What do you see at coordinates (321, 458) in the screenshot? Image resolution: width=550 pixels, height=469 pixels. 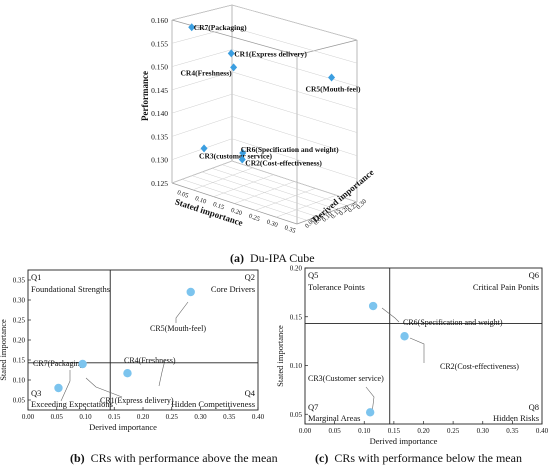 I see `caption-c-letter: (c)` at bounding box center [321, 458].